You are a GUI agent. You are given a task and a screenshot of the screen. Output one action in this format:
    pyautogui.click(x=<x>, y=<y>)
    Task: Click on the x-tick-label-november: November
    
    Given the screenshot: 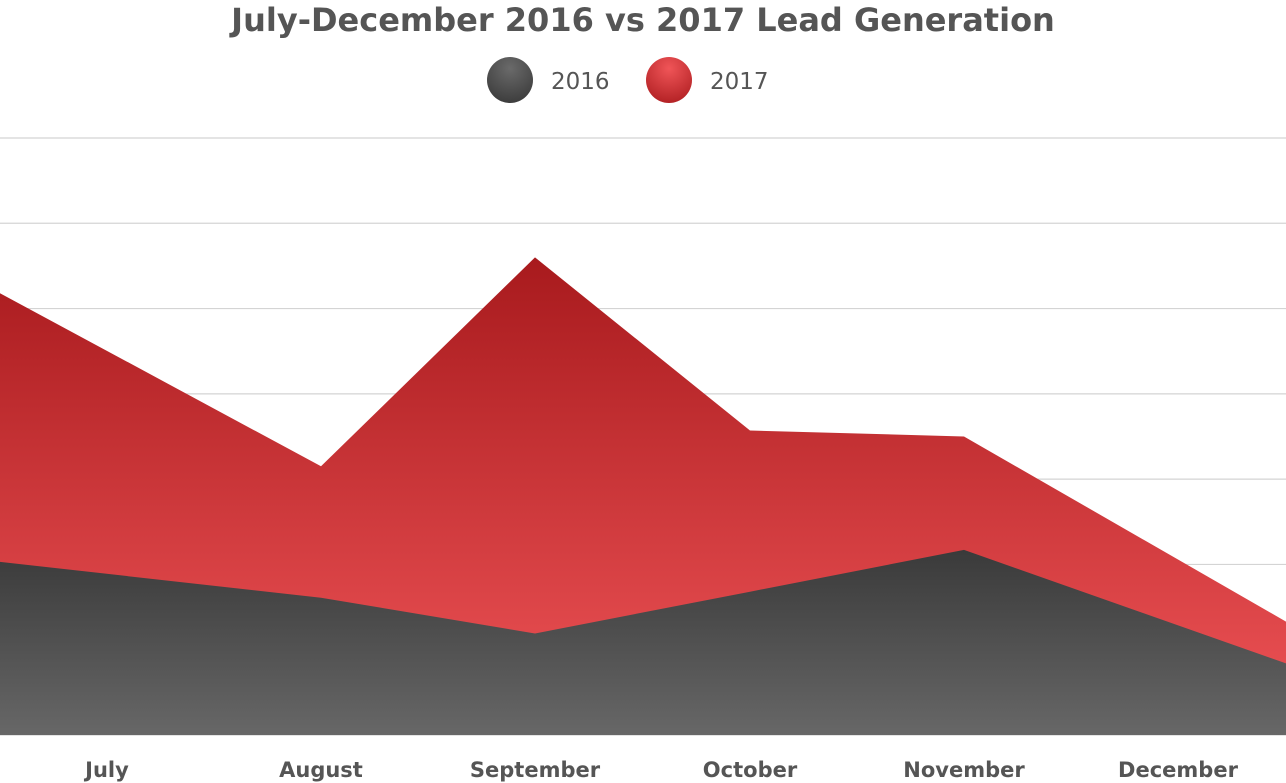 What is the action you would take?
    pyautogui.click(x=964, y=770)
    